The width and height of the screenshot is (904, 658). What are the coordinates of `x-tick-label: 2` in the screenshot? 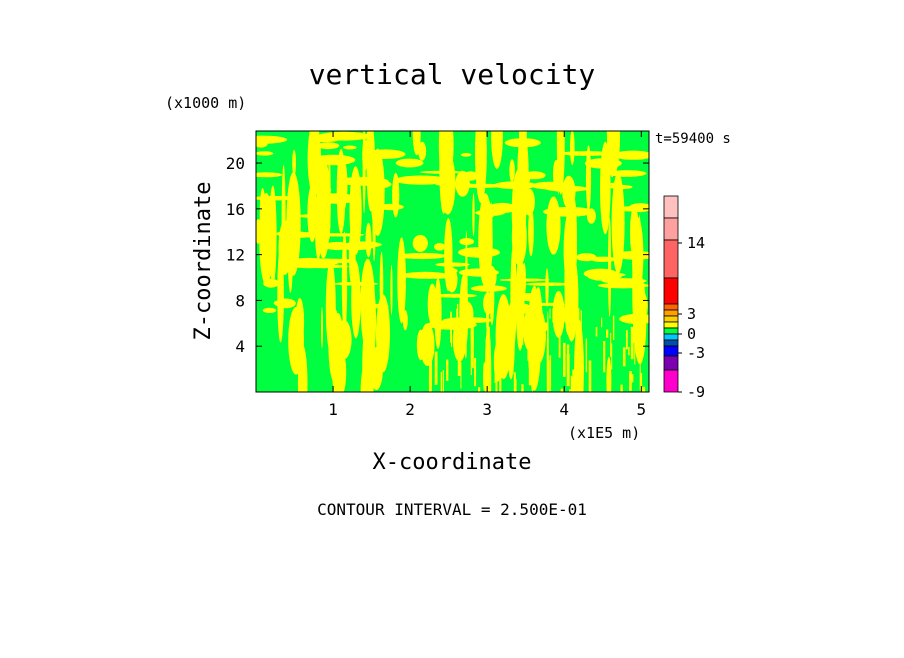 It's located at (410, 409).